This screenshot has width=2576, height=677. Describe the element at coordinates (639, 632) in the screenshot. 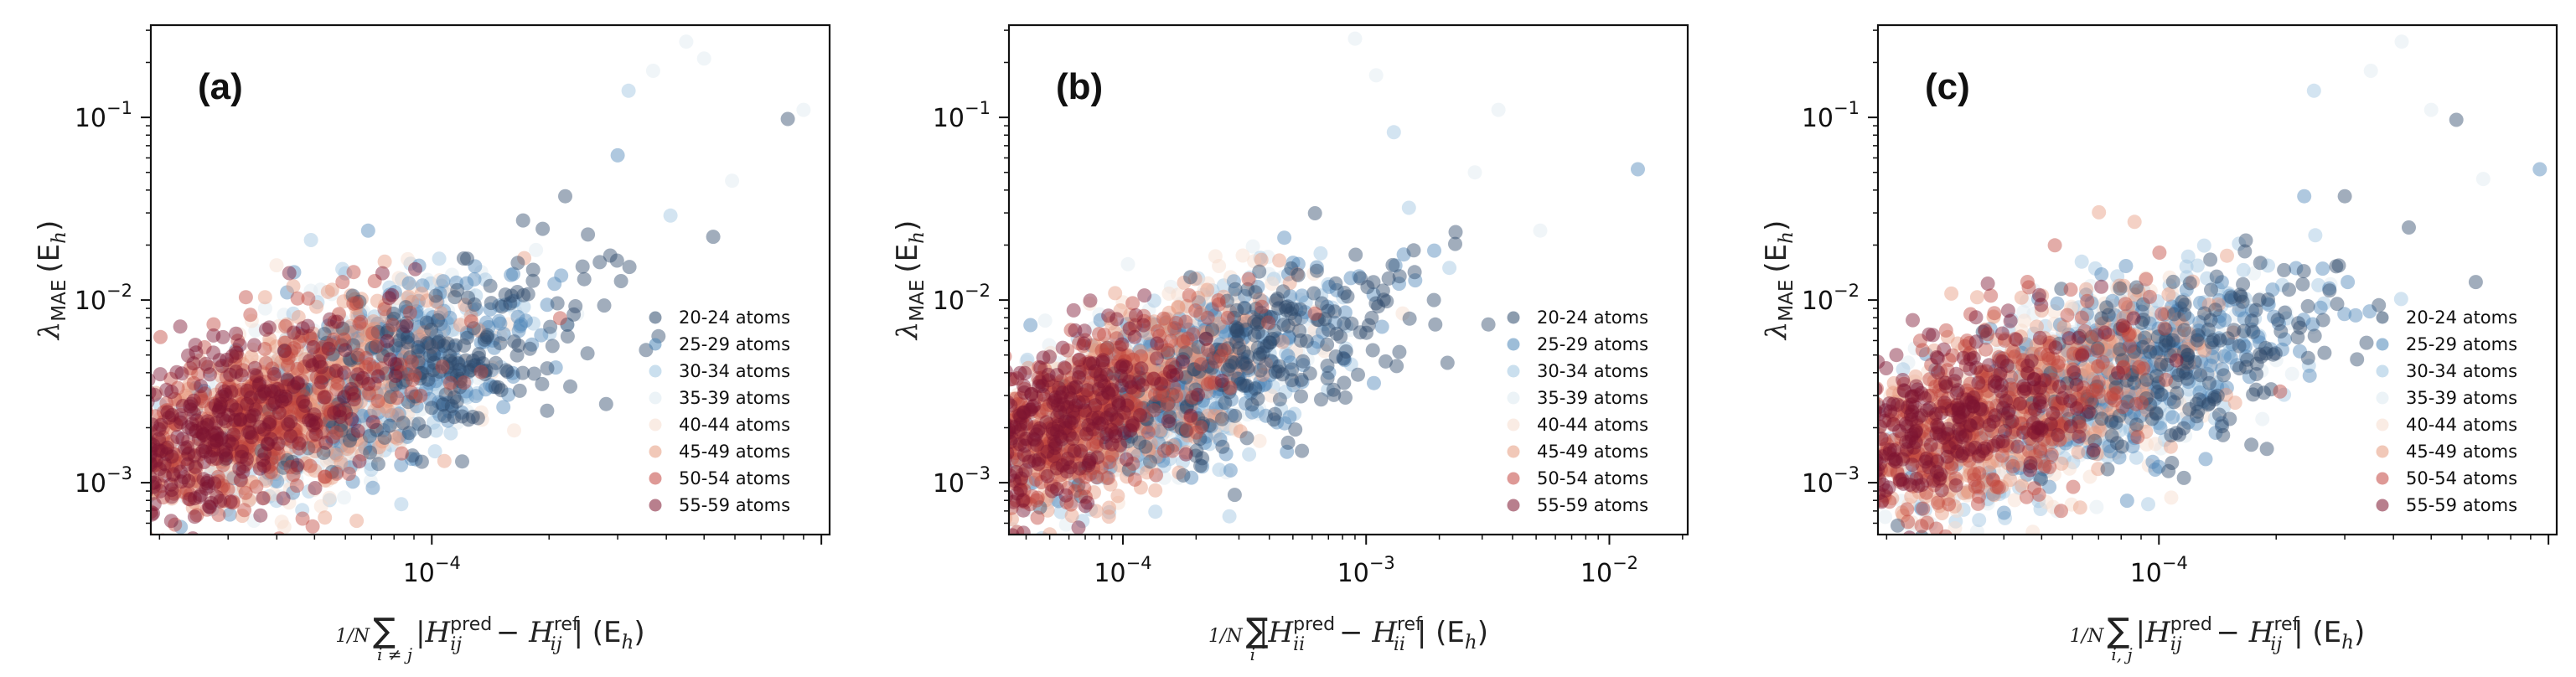

I see `xlabel-unit-close: )` at that location.